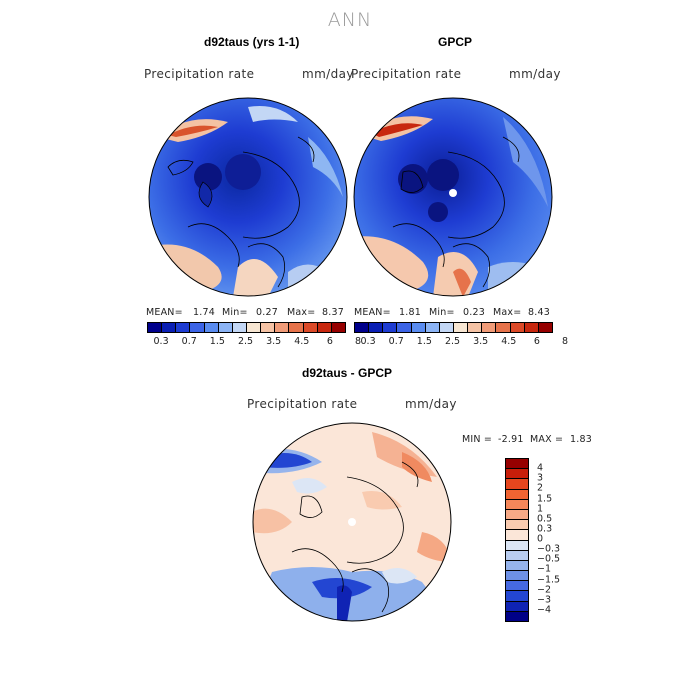  What do you see at coordinates (540, 468) in the screenshot?
I see `colorbar-tick-label: 4` at bounding box center [540, 468].